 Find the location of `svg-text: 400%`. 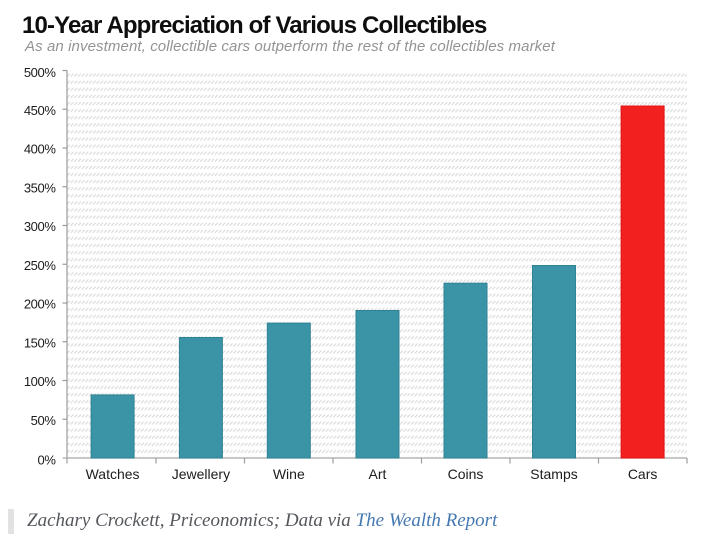

svg-text: 400% is located at coordinates (40, 149).